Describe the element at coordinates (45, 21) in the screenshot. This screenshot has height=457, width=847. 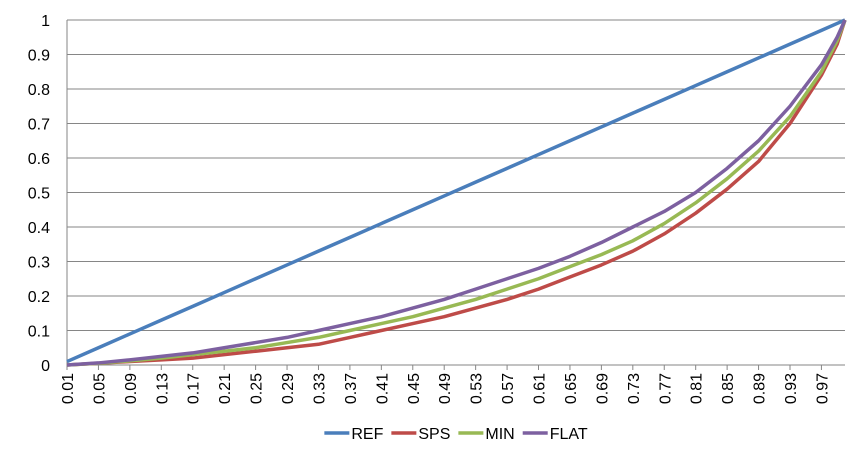
I see `y-tick-label: 1` at that location.